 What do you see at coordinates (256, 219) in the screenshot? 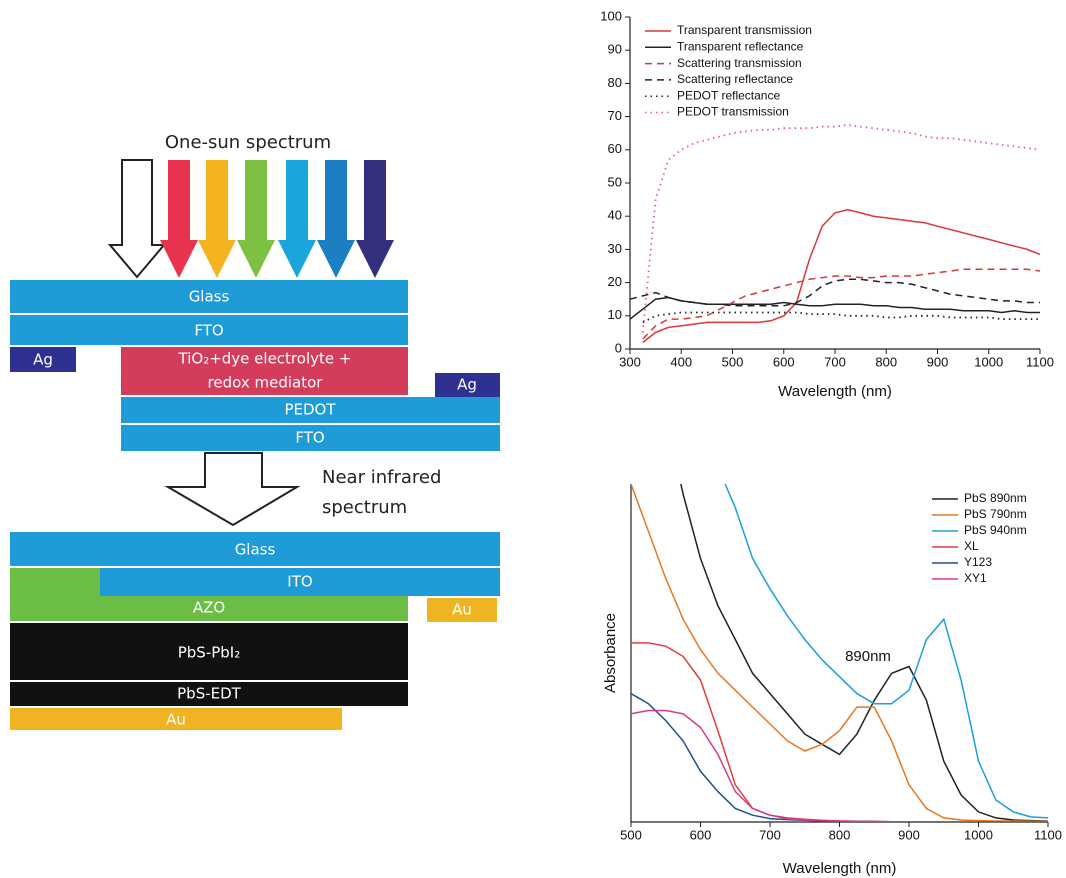
I see `green-arrow` at bounding box center [256, 219].